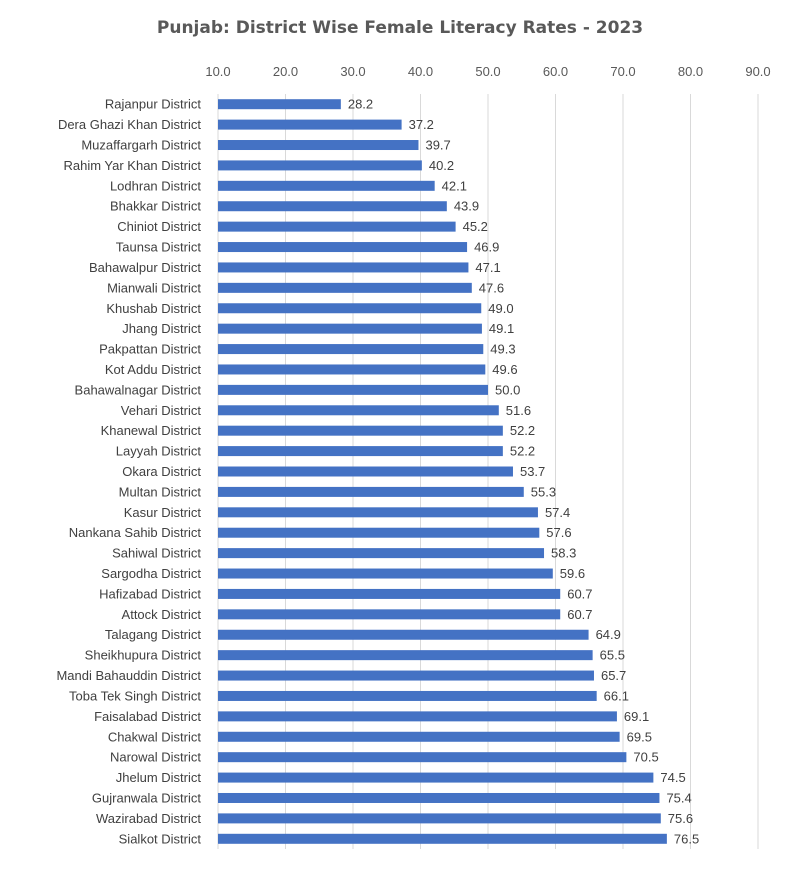  Describe the element at coordinates (161, 410) in the screenshot. I see `category-label: Vehari District` at that location.